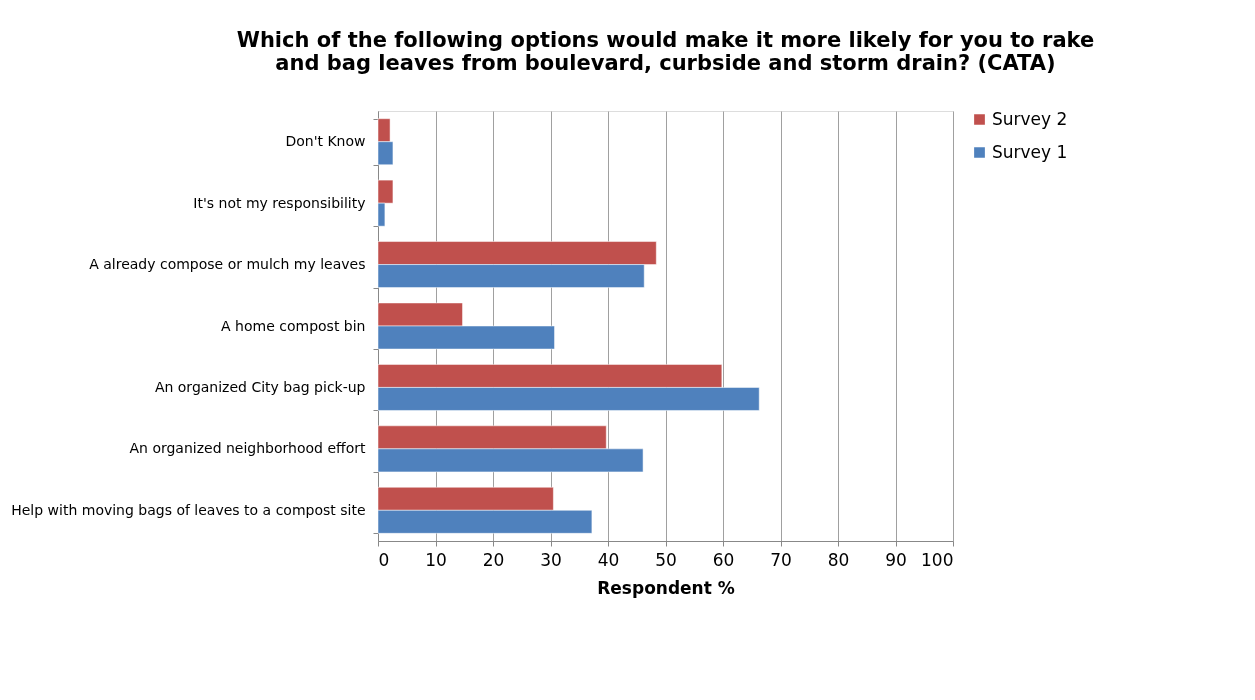 The width and height of the screenshot is (1255, 700). I want to click on x-axis-title: Respondent %, so click(666, 587).